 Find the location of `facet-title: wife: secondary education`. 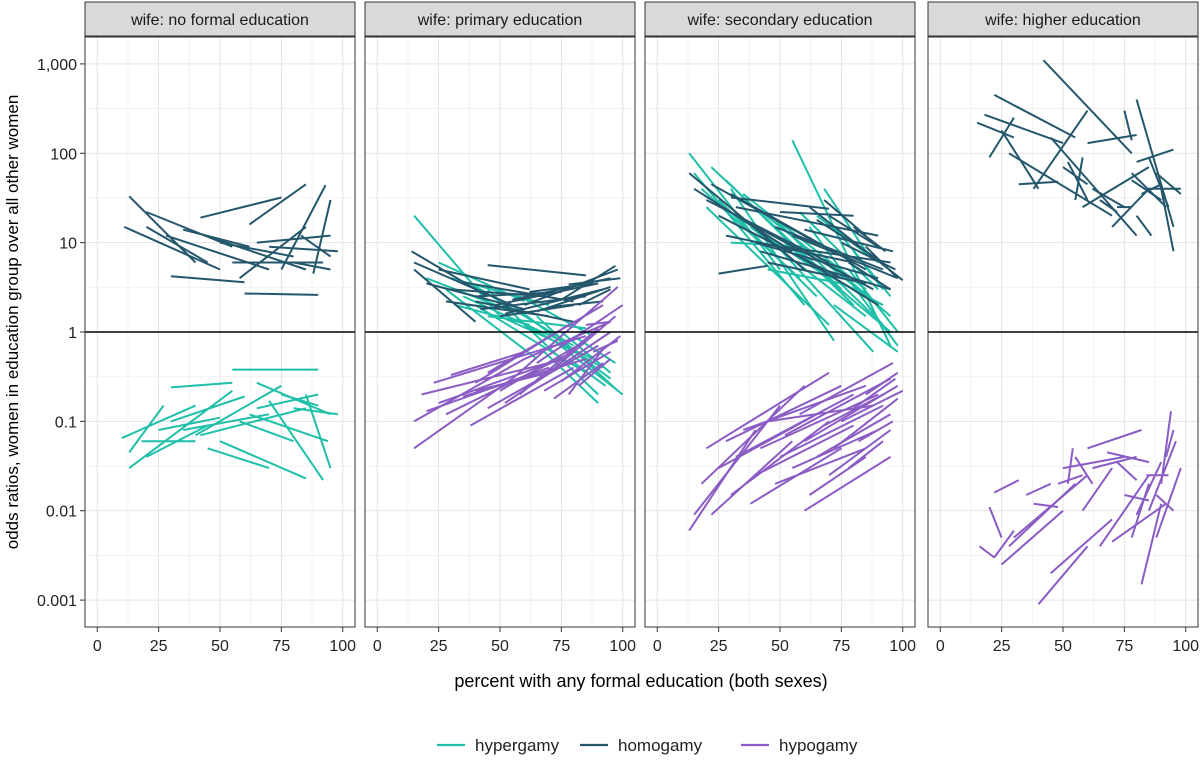

facet-title: wife: secondary education is located at coordinates (780, 20).